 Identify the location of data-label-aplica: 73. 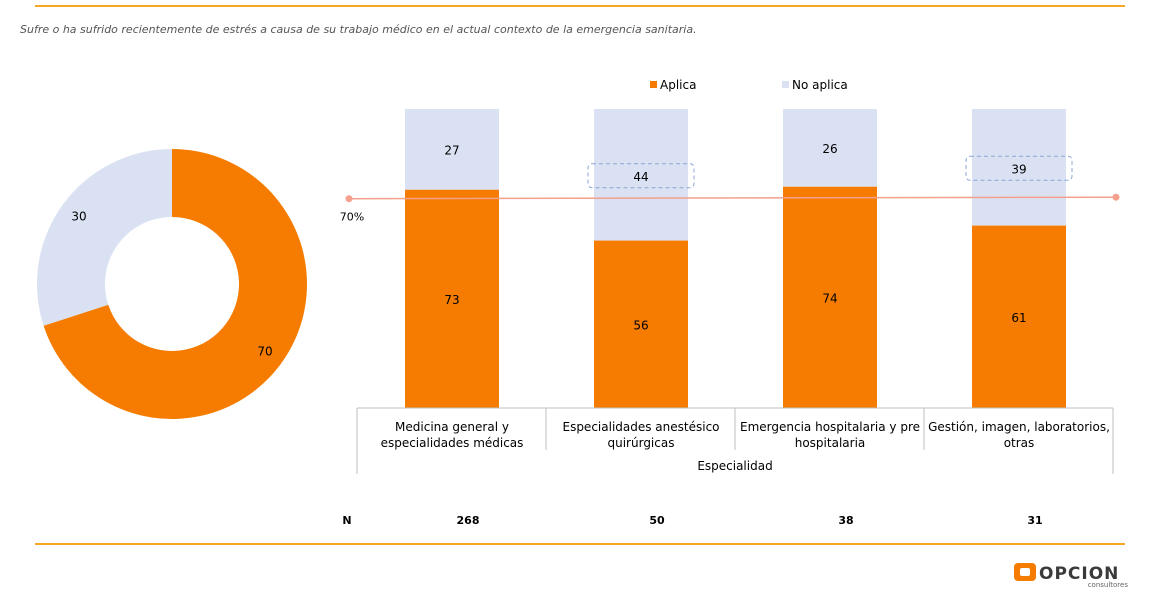
(451, 300).